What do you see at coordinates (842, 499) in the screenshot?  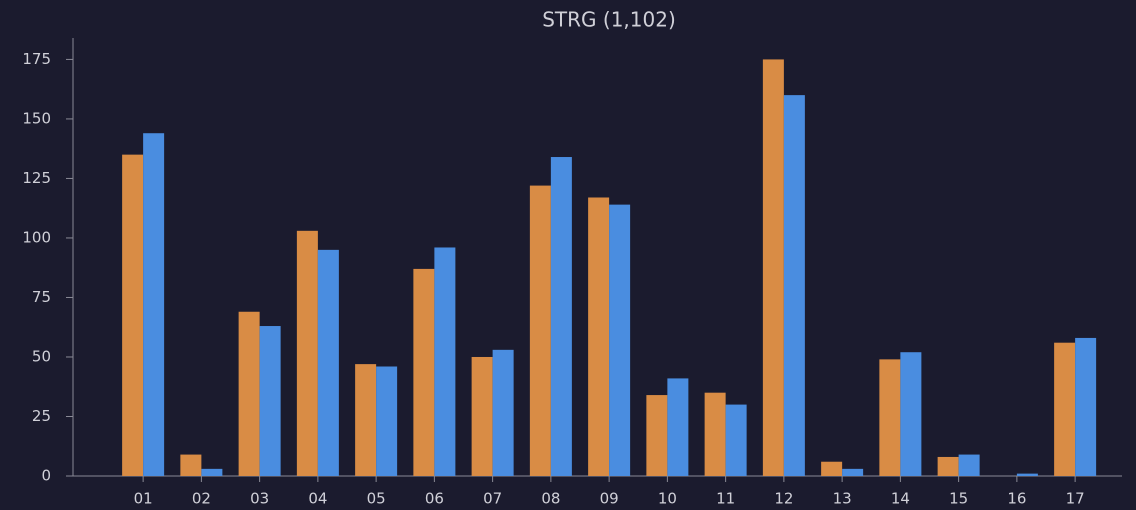 I see `x-tick-label: 13` at bounding box center [842, 499].